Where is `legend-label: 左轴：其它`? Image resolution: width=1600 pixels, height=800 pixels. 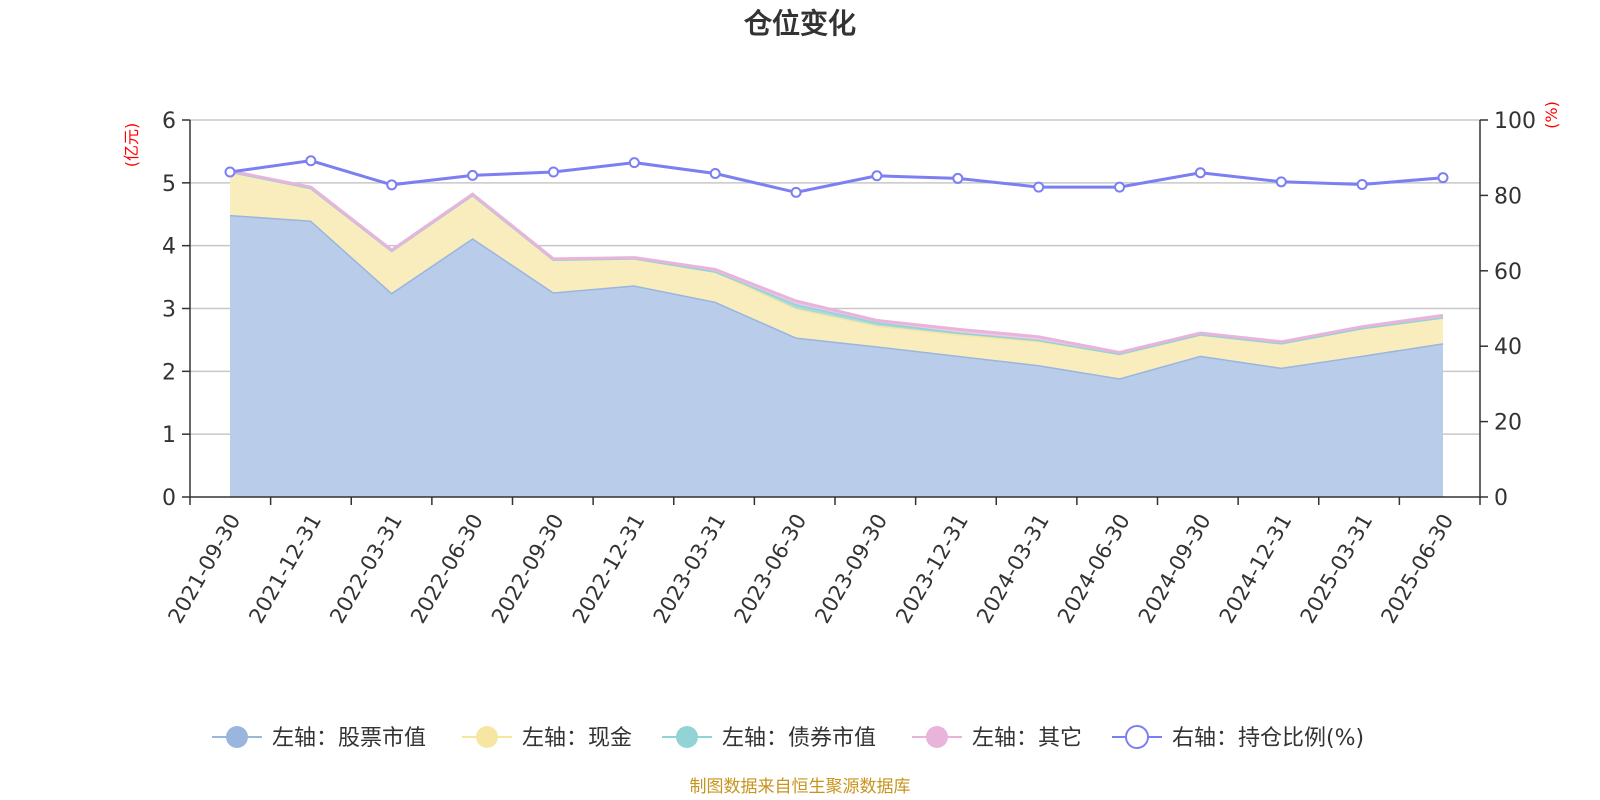 legend-label: 左轴：其它 is located at coordinates (1027, 738).